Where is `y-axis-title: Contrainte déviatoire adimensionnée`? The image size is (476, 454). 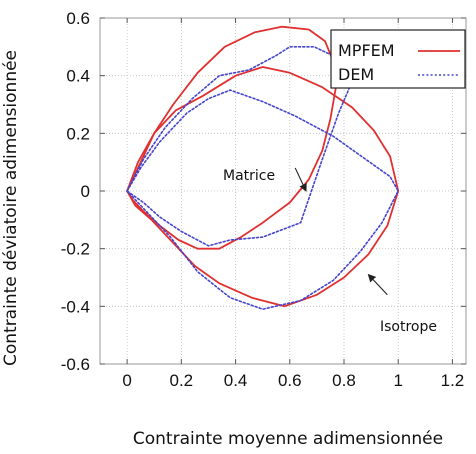 y-axis-title: Contrainte déviatoire adimensionnée is located at coordinates (11, 208).